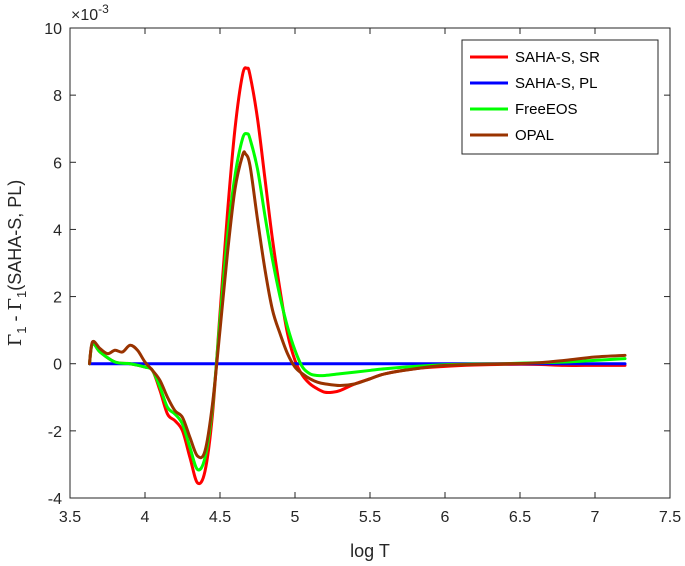  I want to click on y-axis-multiplier-exponent: -3, so click(103, 9).